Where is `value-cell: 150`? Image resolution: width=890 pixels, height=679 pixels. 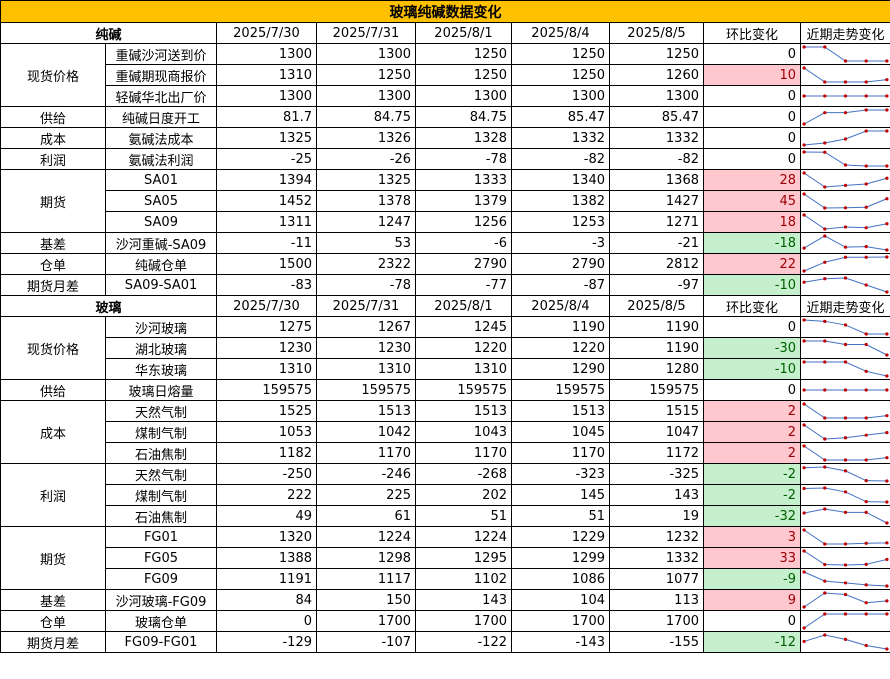
value-cell: 150 is located at coordinates (366, 600).